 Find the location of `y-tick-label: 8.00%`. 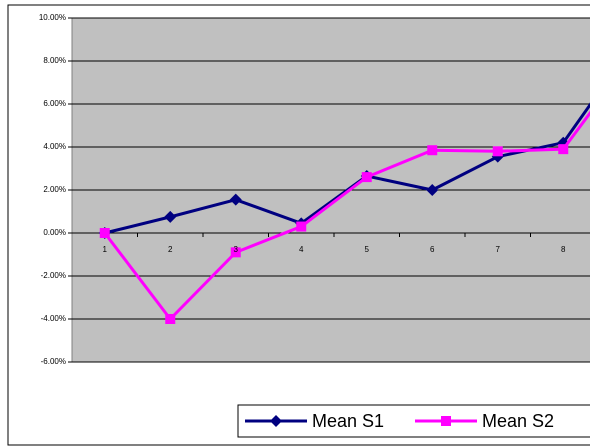

y-tick-label: 8.00% is located at coordinates (54, 60).